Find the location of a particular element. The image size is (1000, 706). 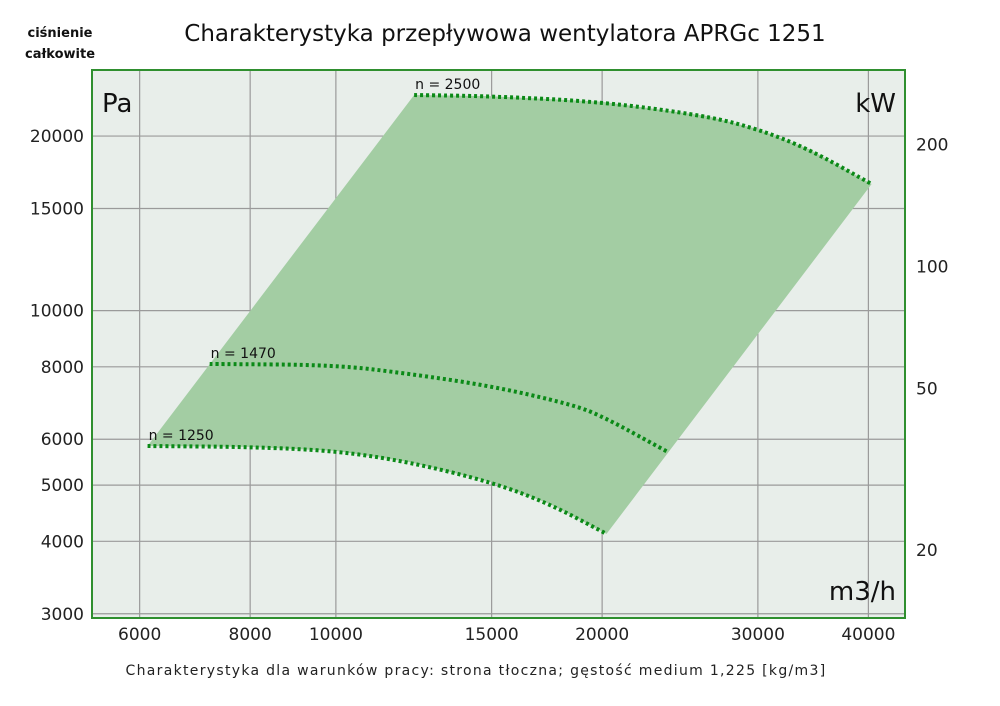

y2-tick-label: 50 is located at coordinates (927, 390).